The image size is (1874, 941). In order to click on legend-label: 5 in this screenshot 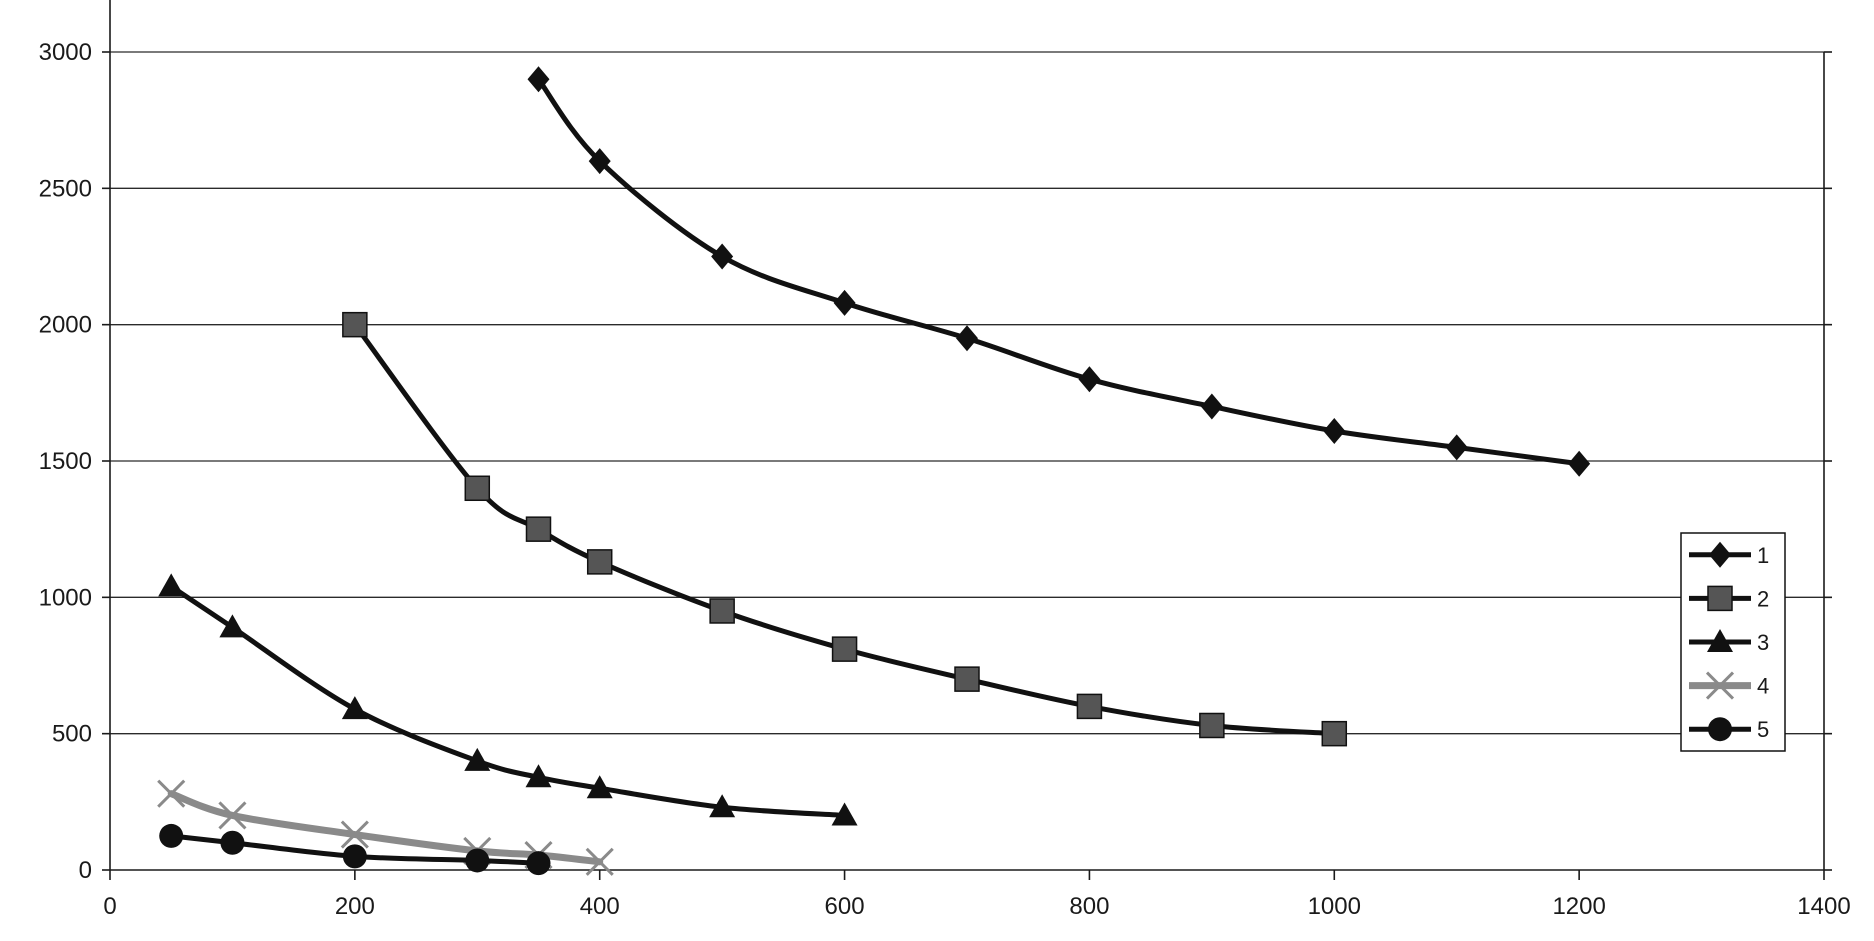, I will do `click(1763, 729)`.